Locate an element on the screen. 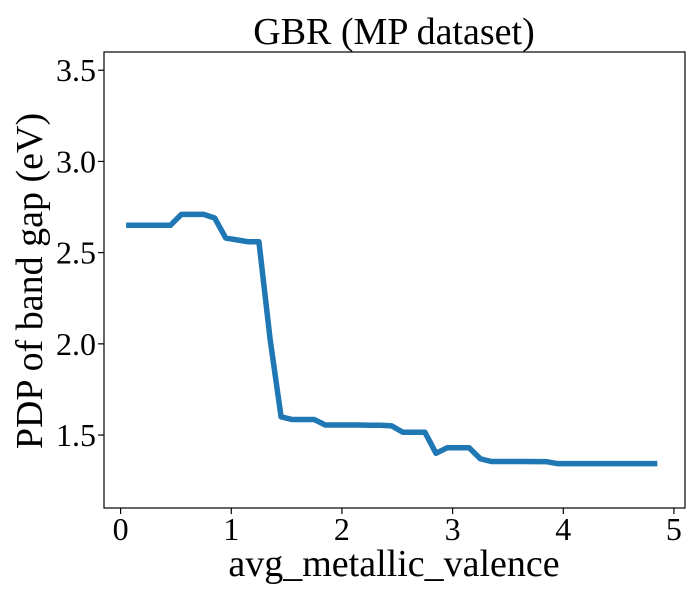 Image resolution: width=700 pixels, height=600 pixels. y-axis: 1.5 2.0 2.5 3.0 3.5 is located at coordinates (80, 252).